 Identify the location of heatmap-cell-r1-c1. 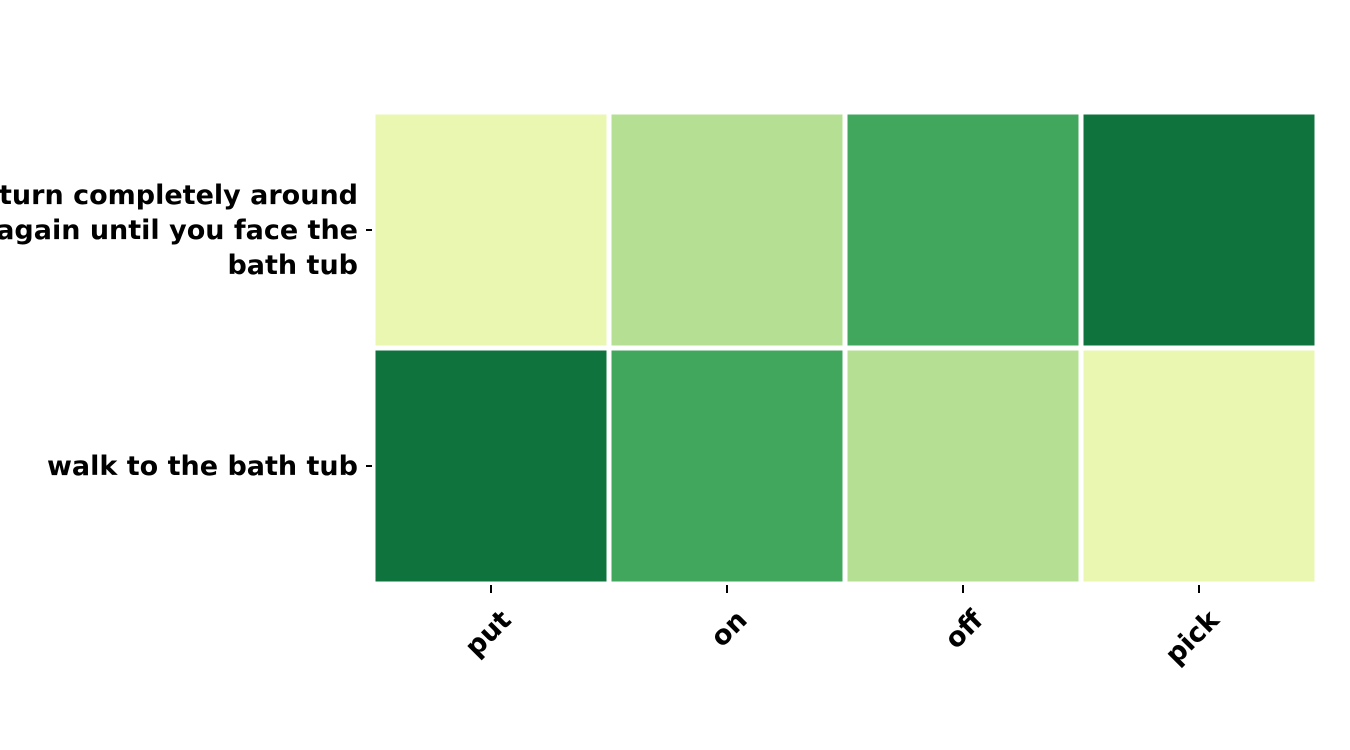
(727, 466).